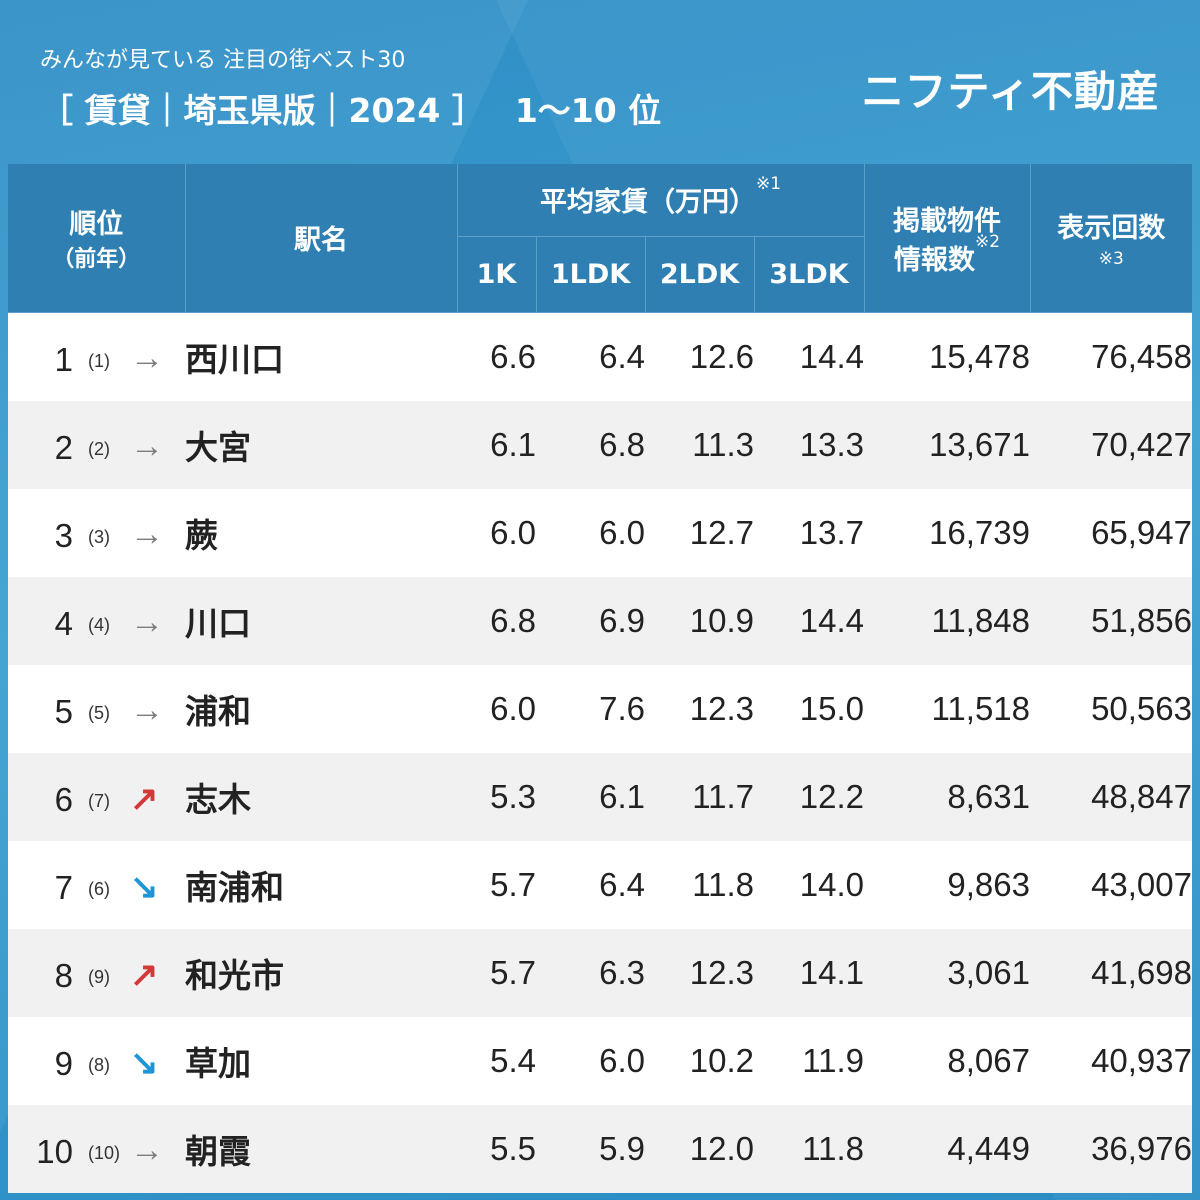 This screenshot has height=1200, width=1200. What do you see at coordinates (768, 184) in the screenshot?
I see `header-rent-note: ※1` at bounding box center [768, 184].